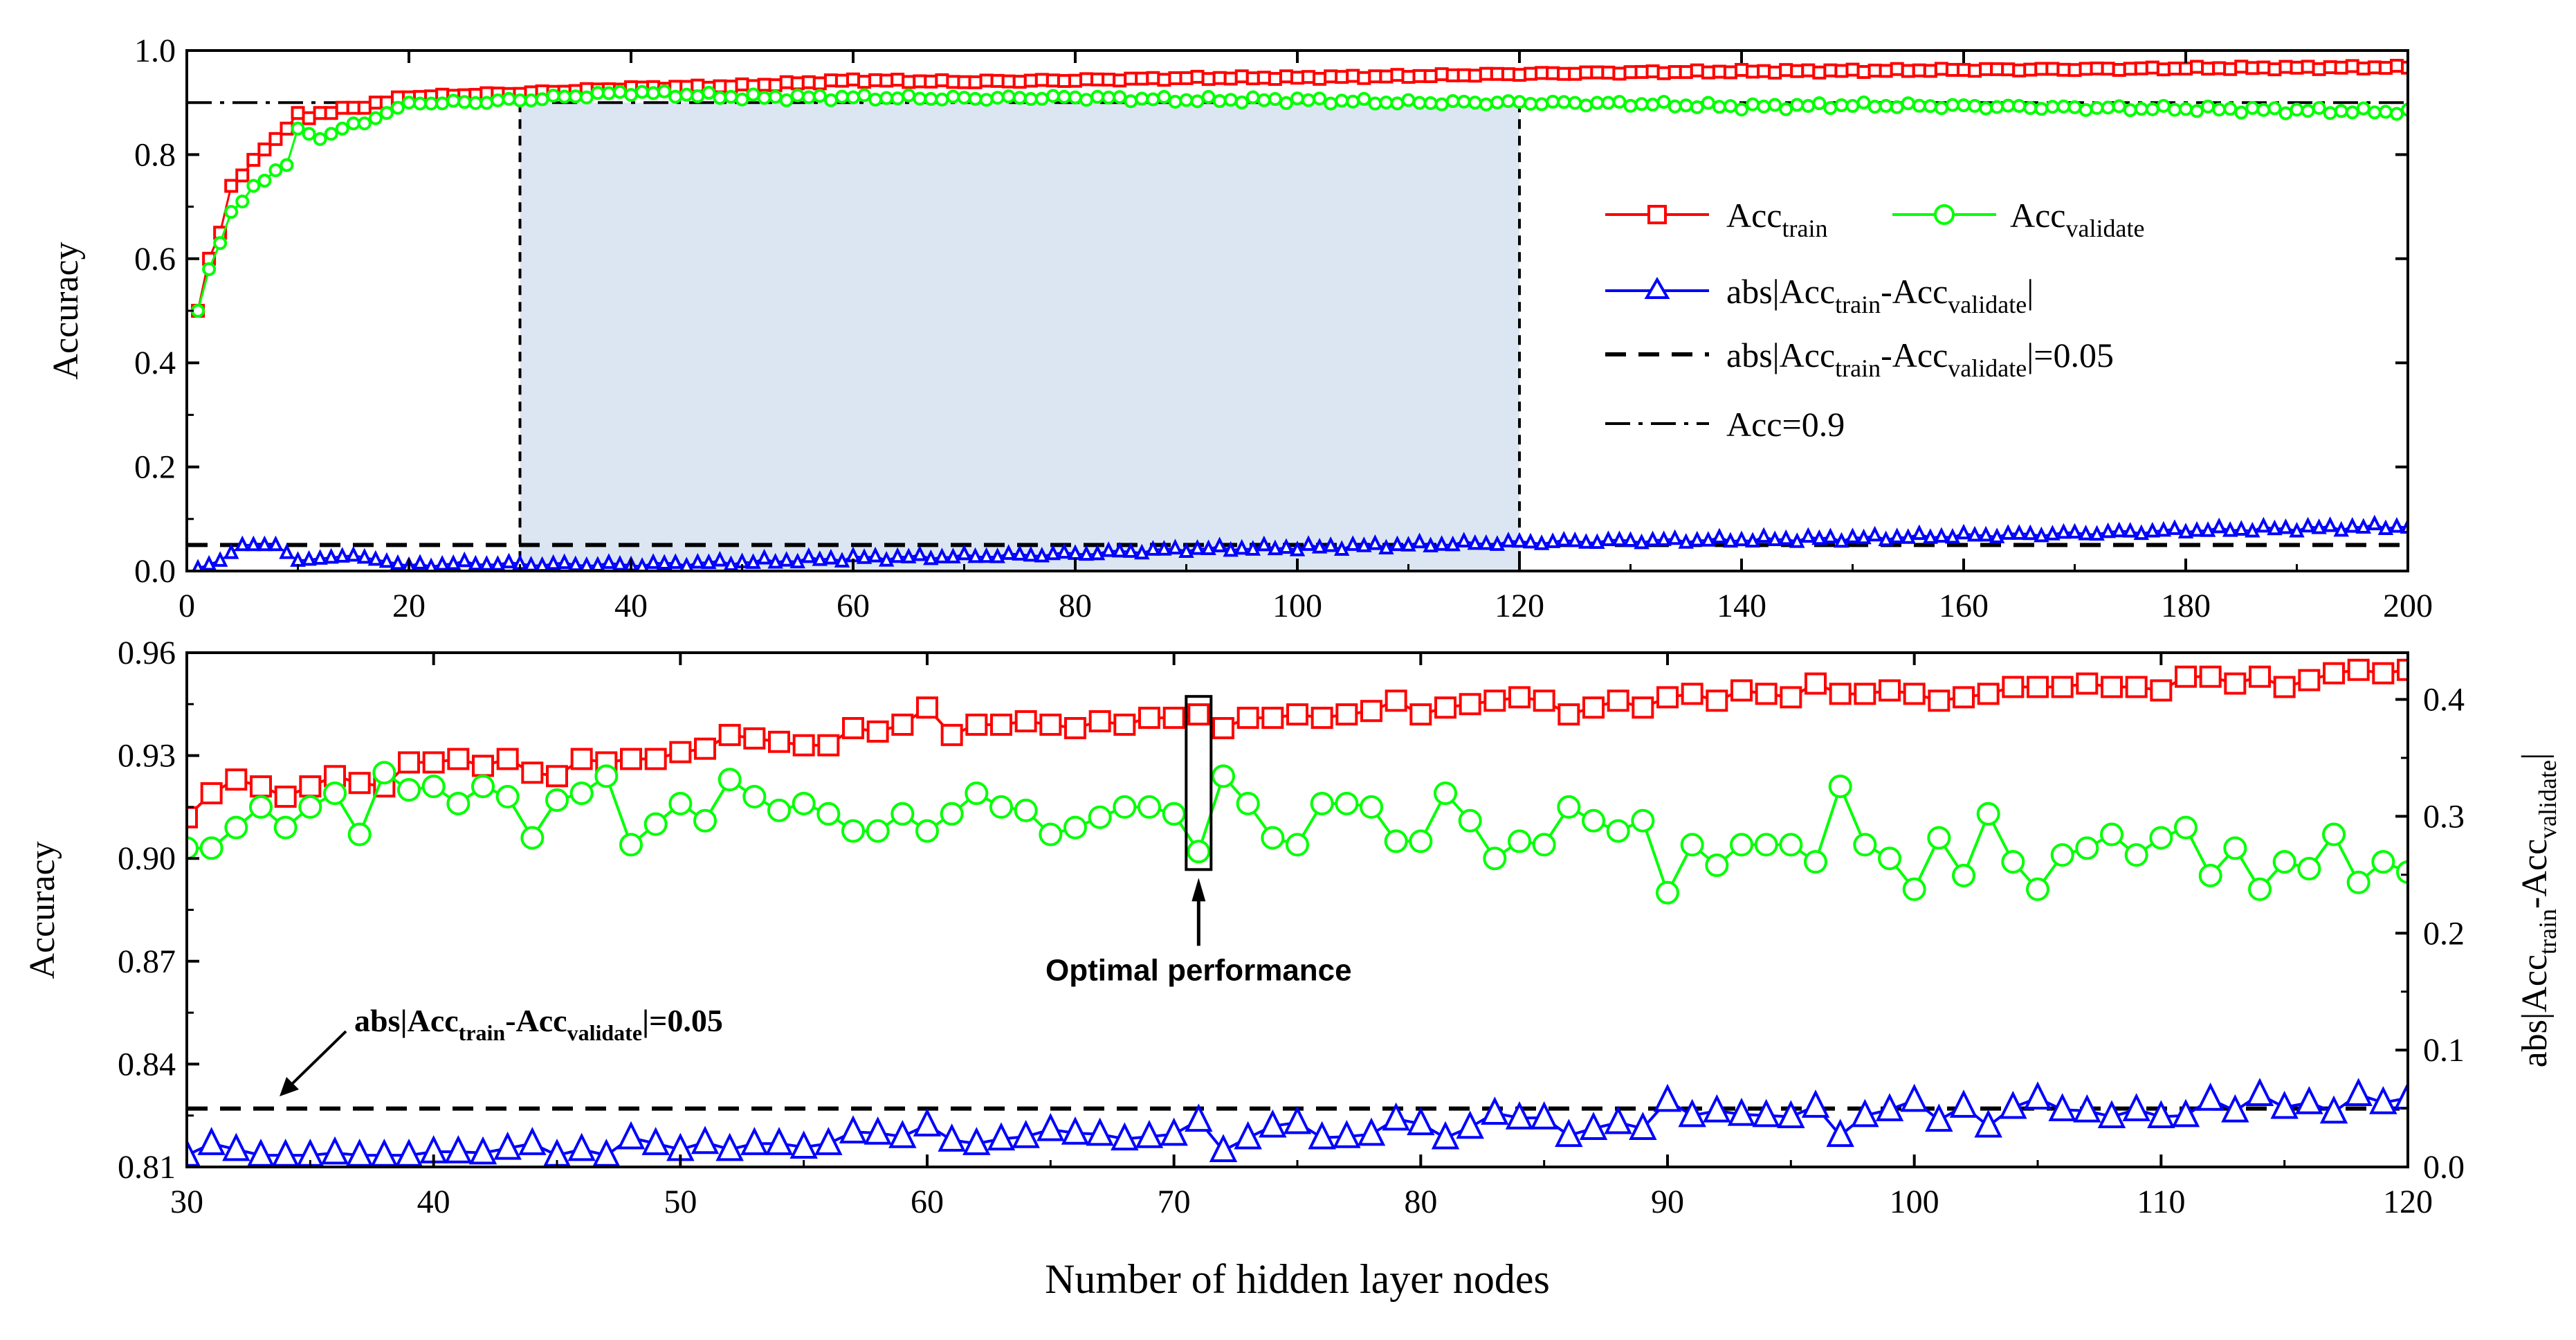 Image resolution: width=2576 pixels, height=1340 pixels. What do you see at coordinates (187, 606) in the screenshot?
I see `x-tick-label: 0` at bounding box center [187, 606].